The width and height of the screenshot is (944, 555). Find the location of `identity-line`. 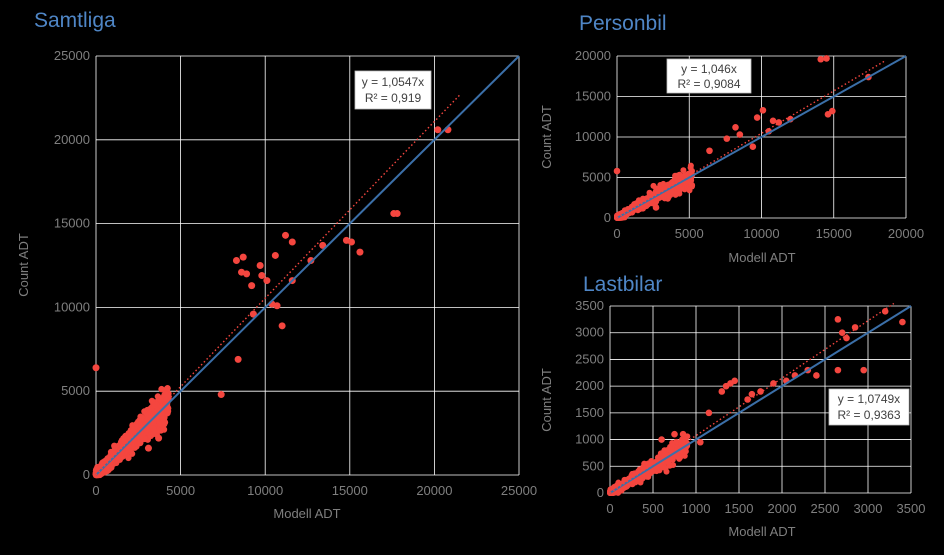

identity-line is located at coordinates (761, 137).